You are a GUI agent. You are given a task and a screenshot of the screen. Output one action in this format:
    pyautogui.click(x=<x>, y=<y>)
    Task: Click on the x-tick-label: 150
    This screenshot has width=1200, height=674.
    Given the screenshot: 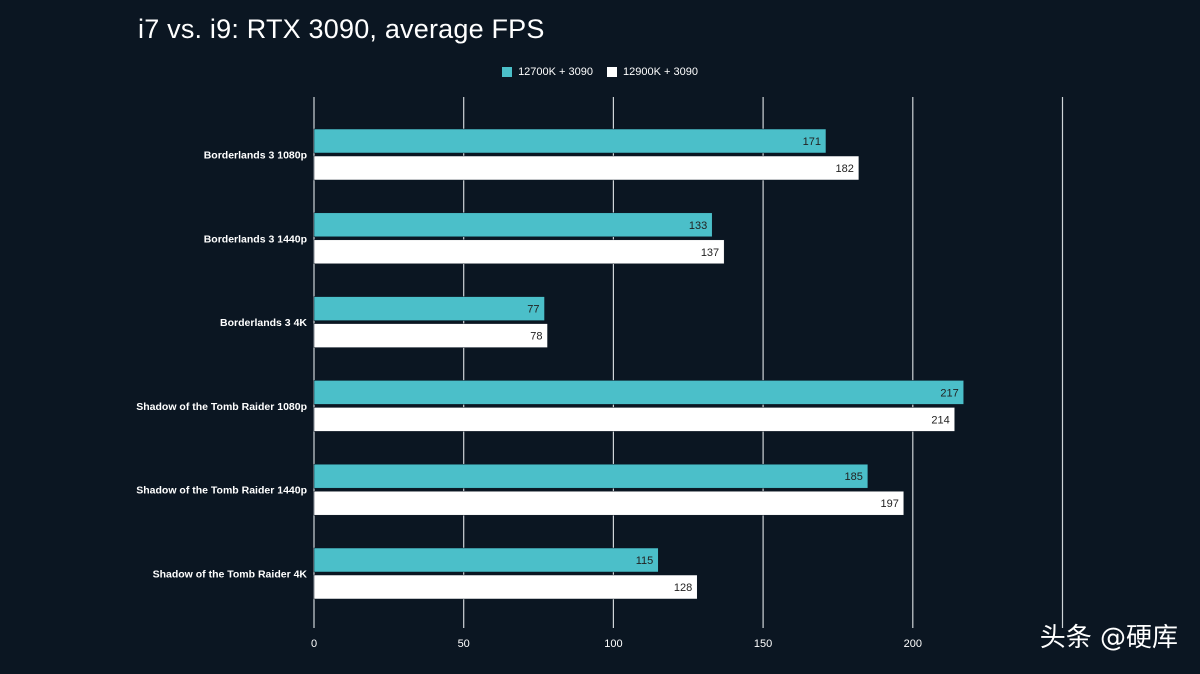 What is the action you would take?
    pyautogui.click(x=763, y=644)
    